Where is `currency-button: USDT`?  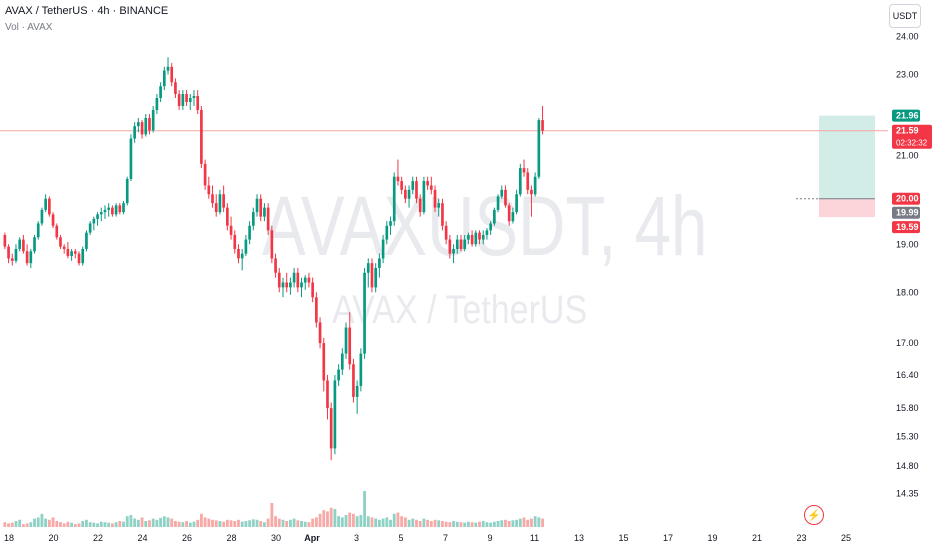
currency-button: USDT is located at coordinates (905, 16).